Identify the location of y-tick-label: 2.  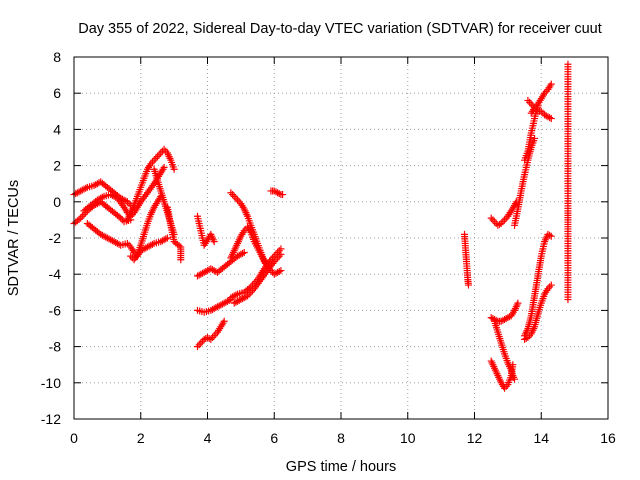
(57, 166).